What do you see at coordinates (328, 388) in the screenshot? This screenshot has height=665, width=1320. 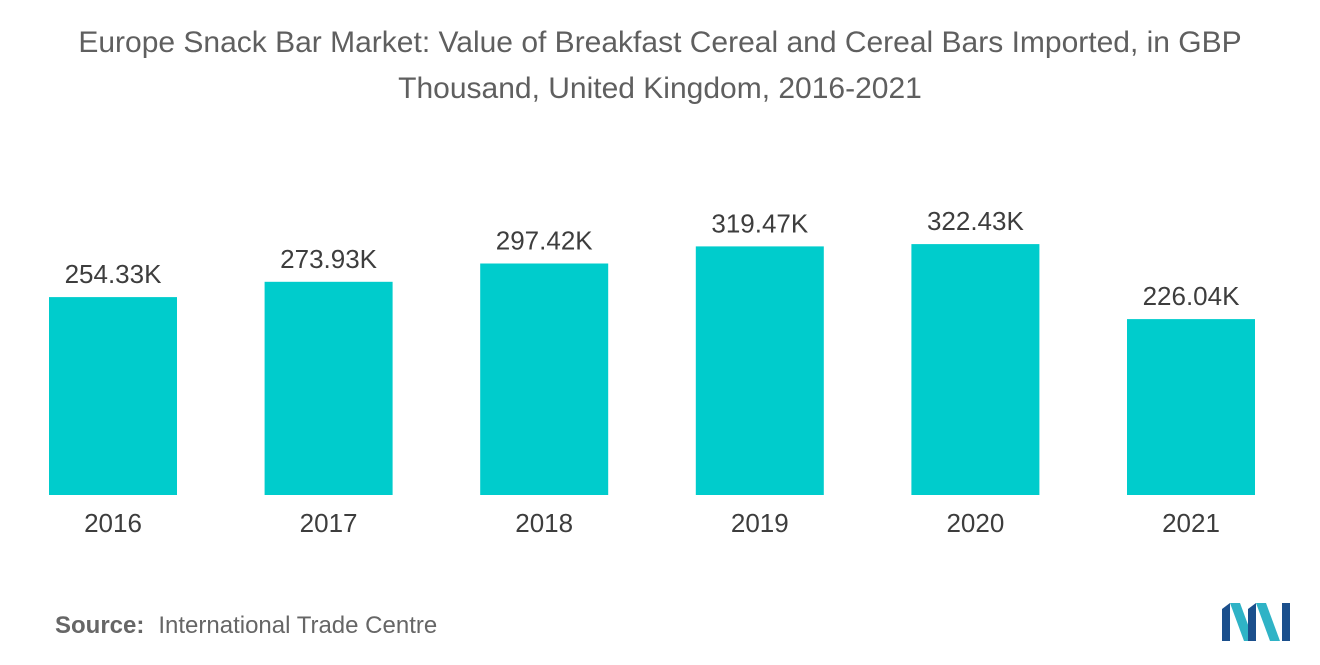 I see `bar-2017` at bounding box center [328, 388].